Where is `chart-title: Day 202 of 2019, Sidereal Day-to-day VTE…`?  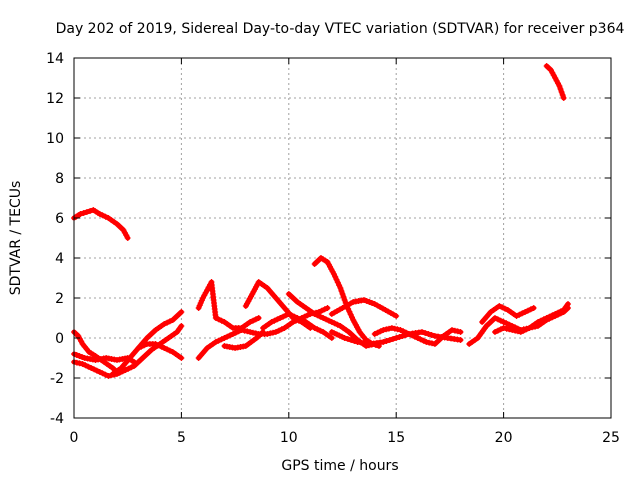
chart-title: Day 202 of 2019, Sidereal Day-to-day VTE… is located at coordinates (340, 29).